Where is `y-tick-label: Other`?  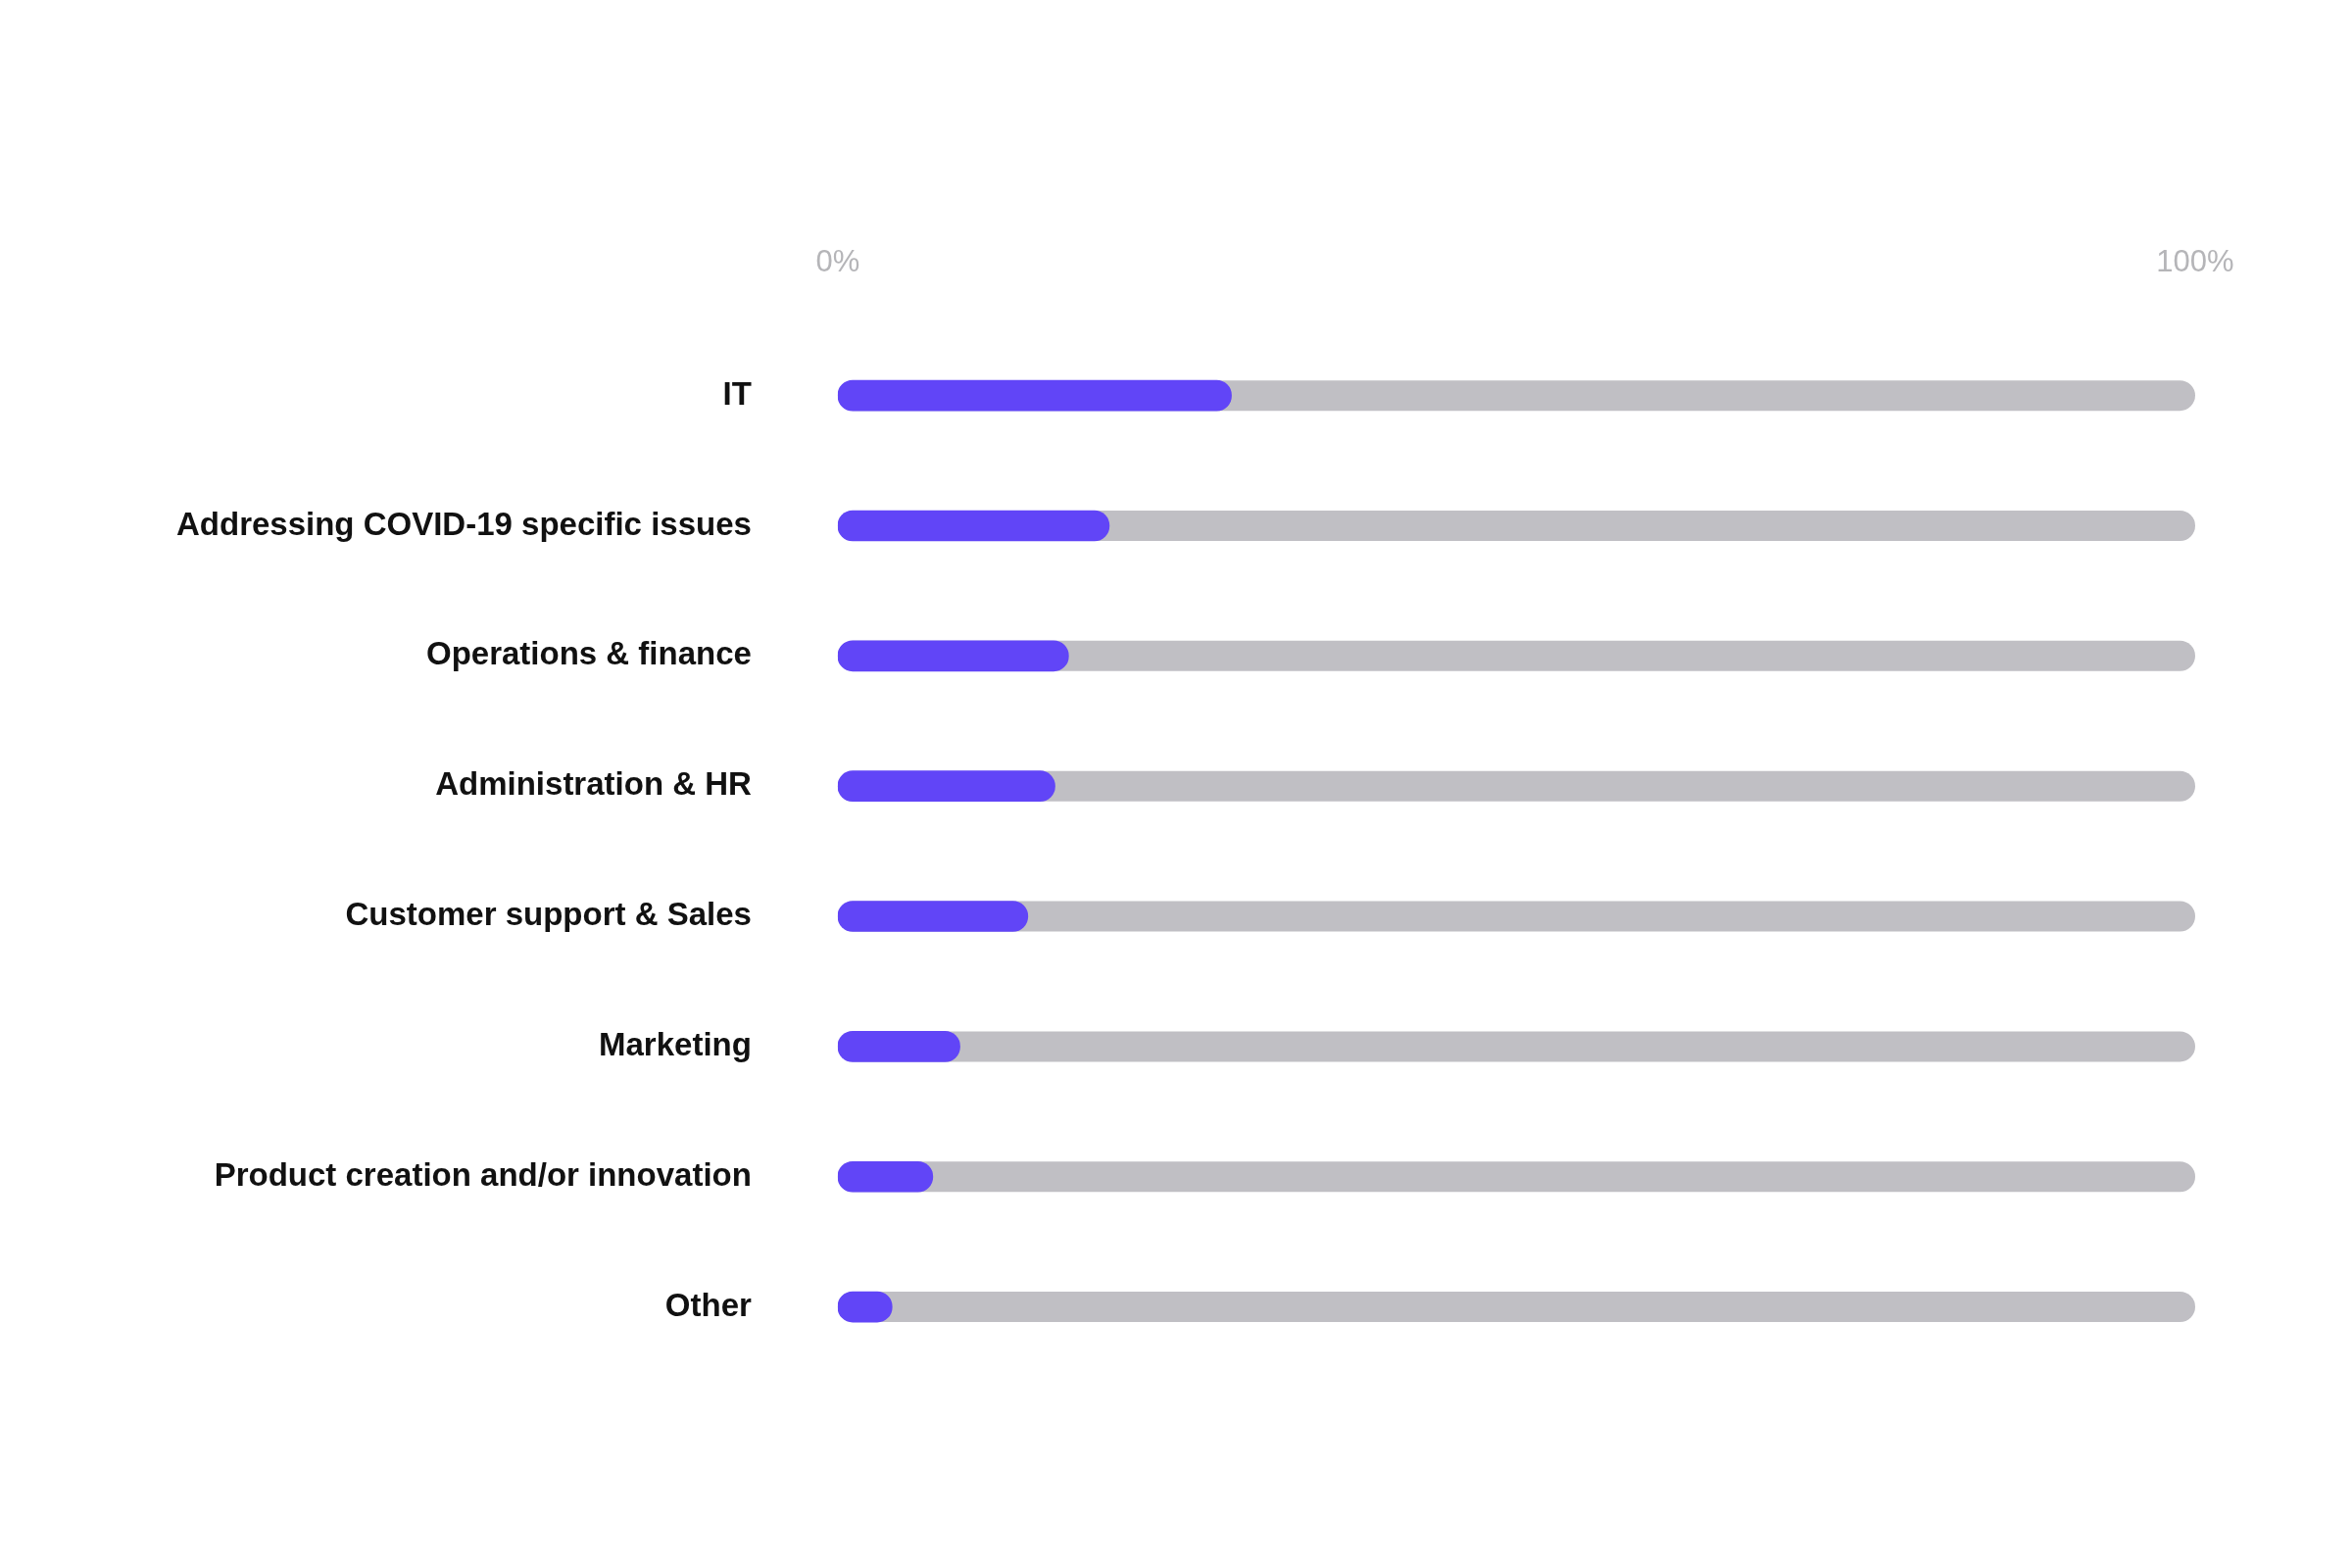
y-tick-label: Other is located at coordinates (708, 1304).